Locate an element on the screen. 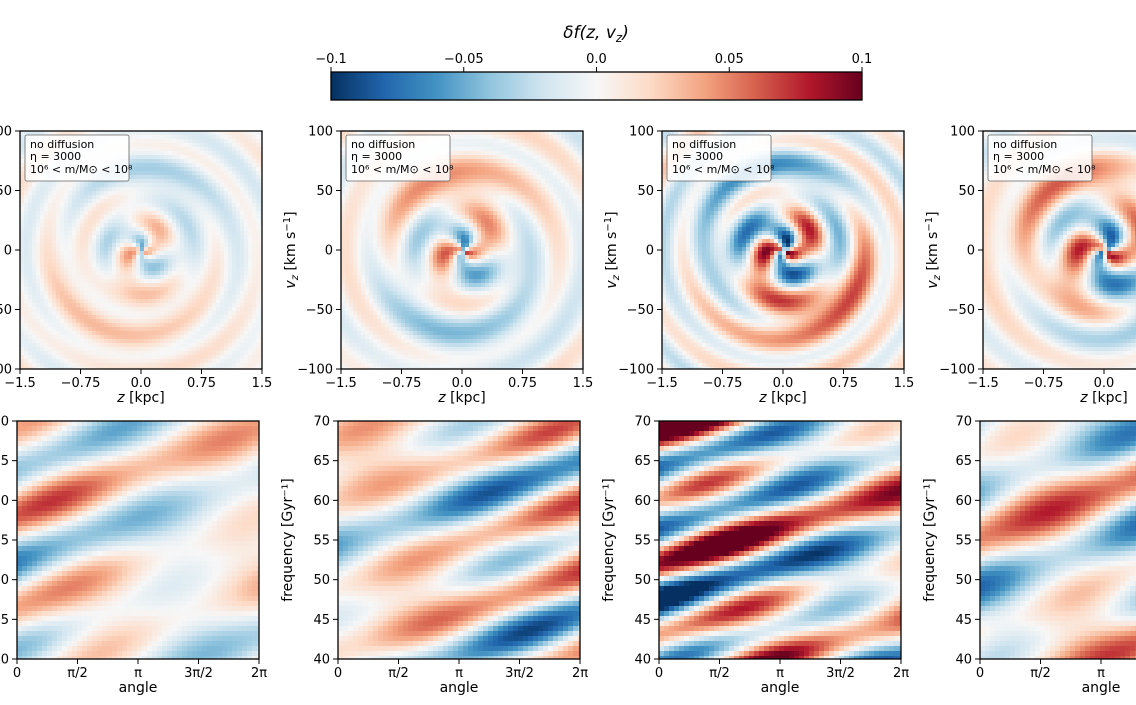  colorbar-tick-label: −0.1 is located at coordinates (331, 59).